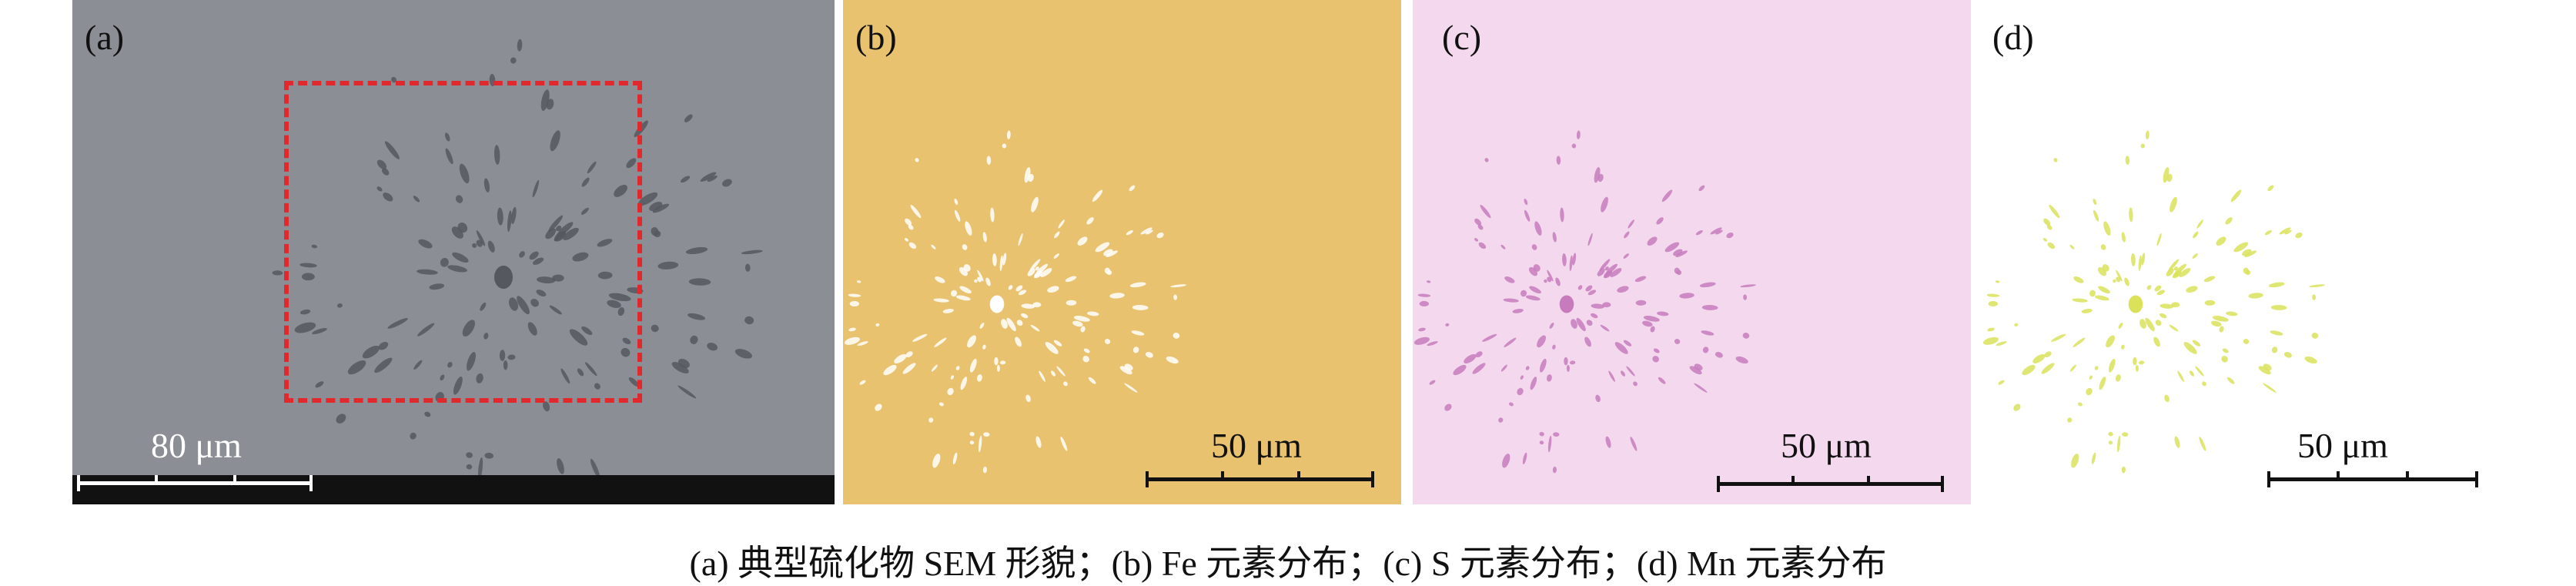  Describe the element at coordinates (2153, 302) in the screenshot. I see `mn-element-map` at that location.